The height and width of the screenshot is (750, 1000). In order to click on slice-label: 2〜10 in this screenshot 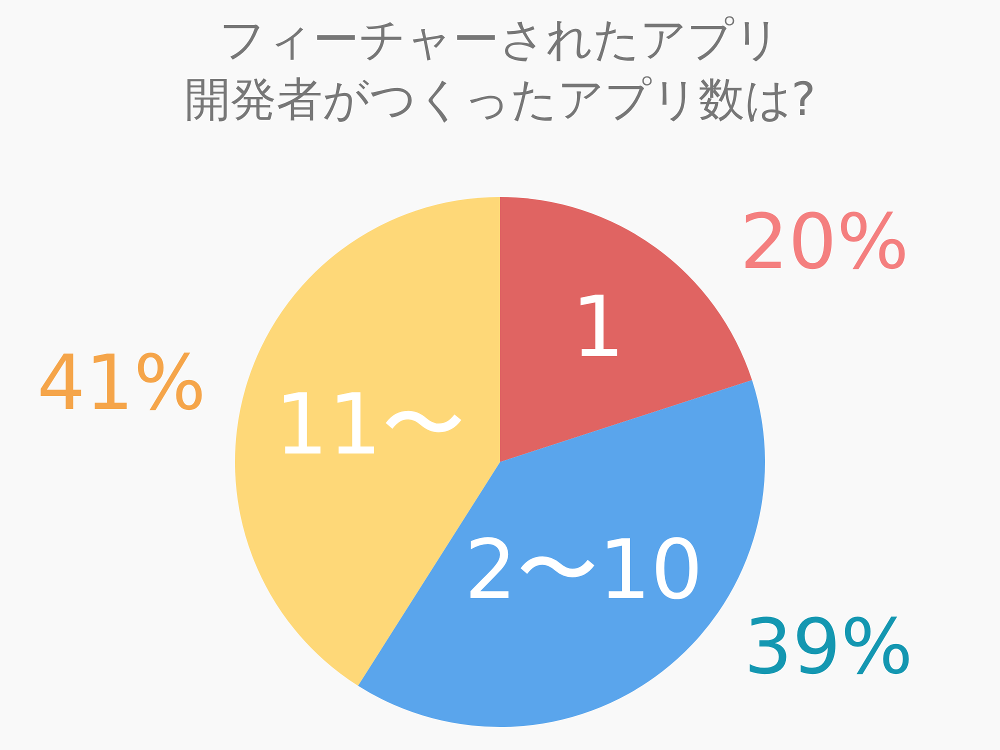, I will do `click(583, 570)`.